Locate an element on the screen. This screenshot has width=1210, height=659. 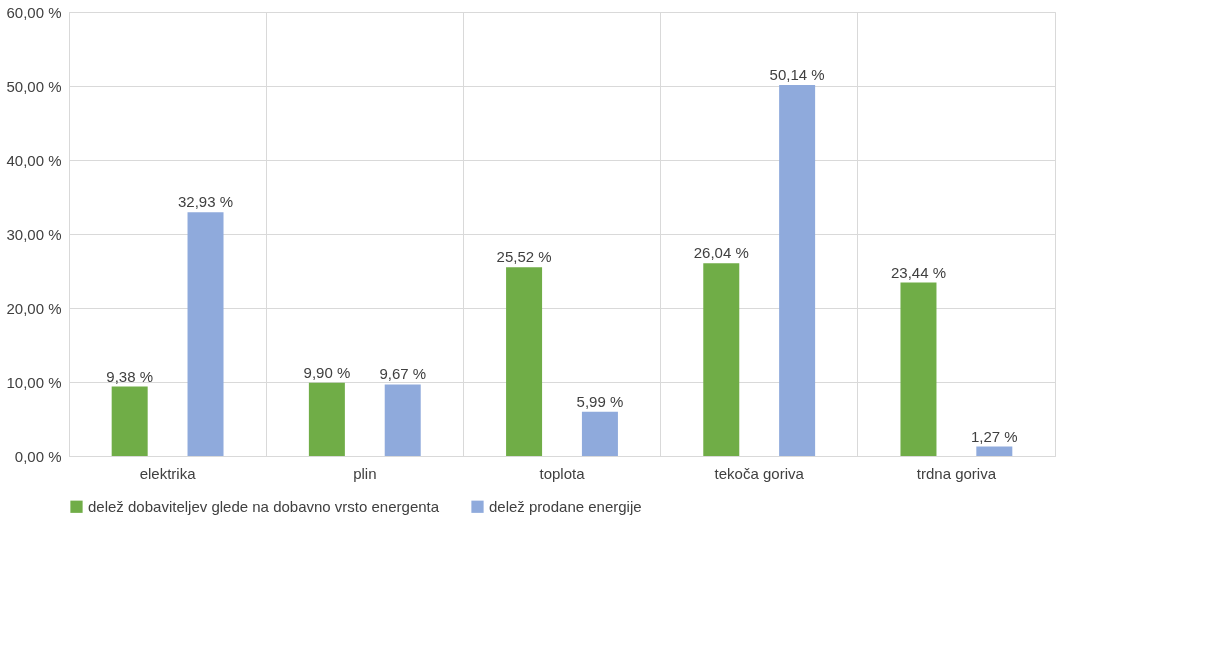
x-tick-label: tekoča goriva is located at coordinates (759, 473).